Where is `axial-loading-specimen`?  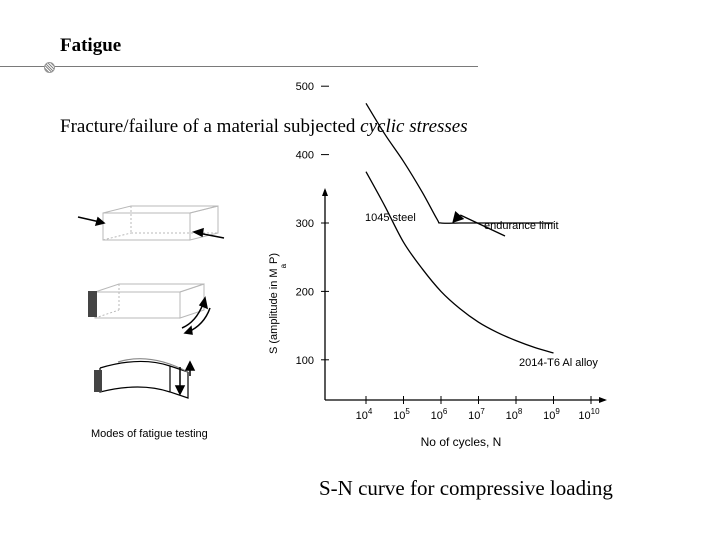
axial-loading-specimen is located at coordinates (160, 223).